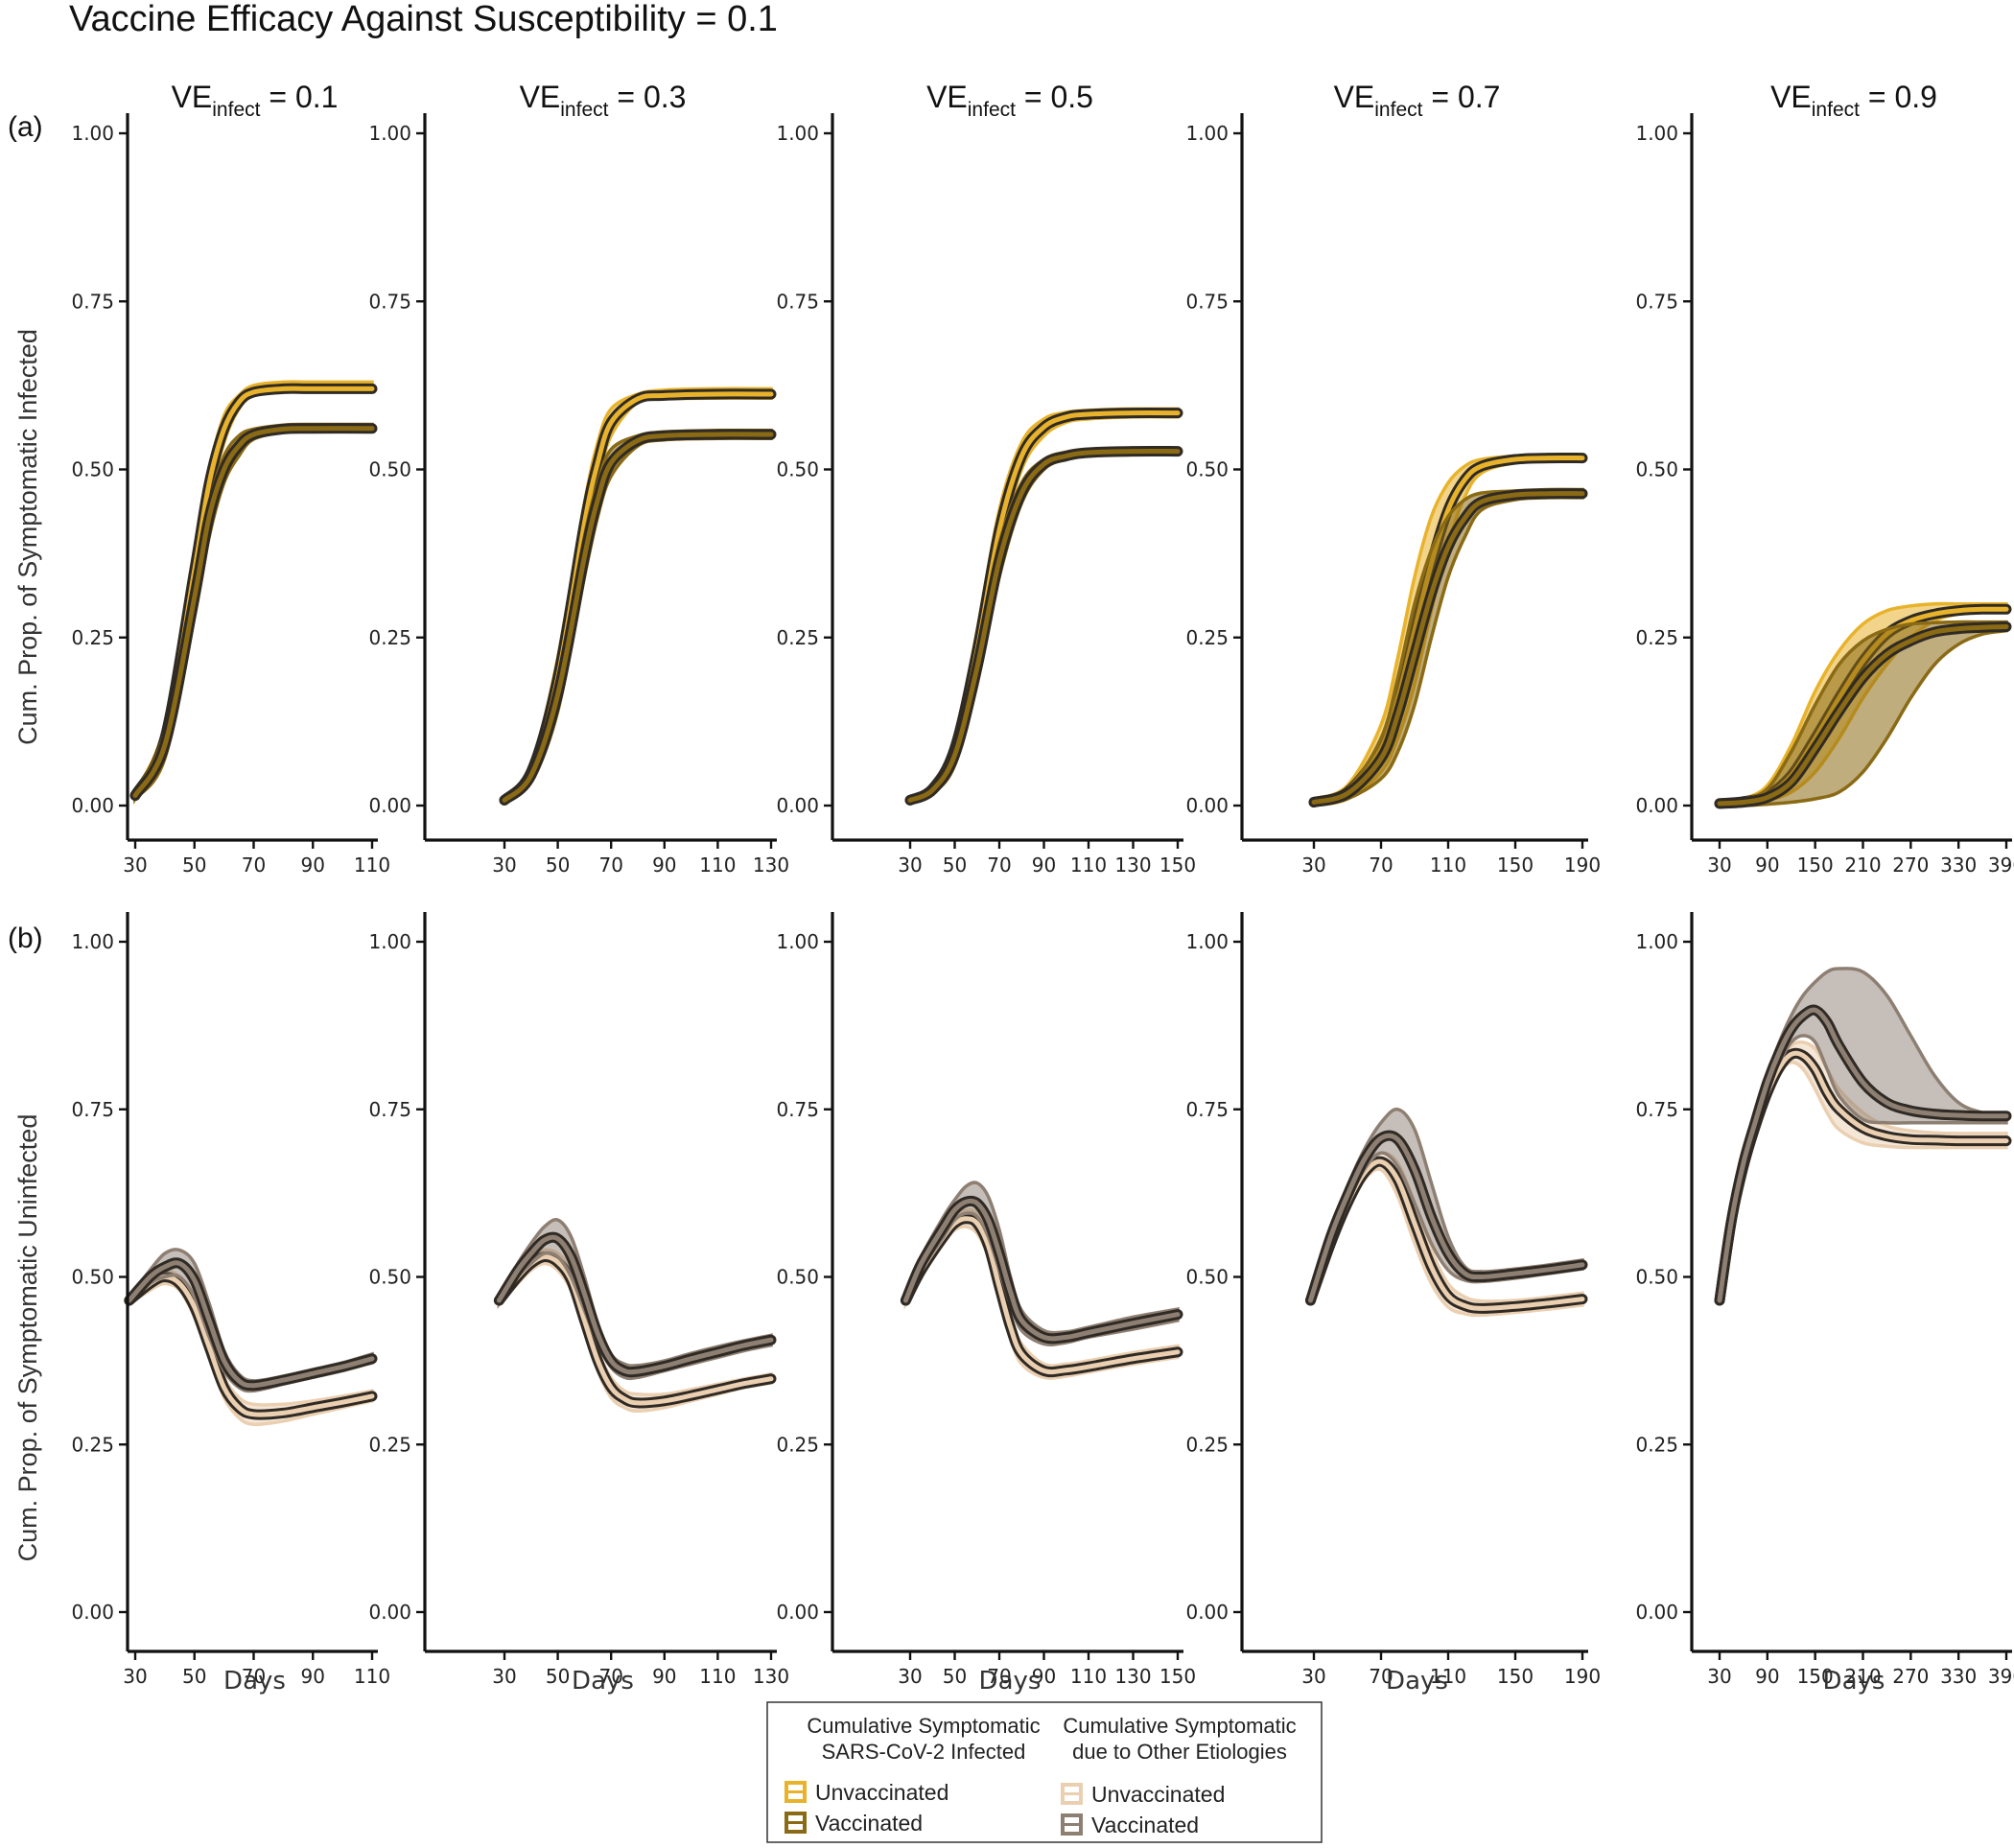  Describe the element at coordinates (2001, 865) in the screenshot. I see `xtick-label: 390` at that location.